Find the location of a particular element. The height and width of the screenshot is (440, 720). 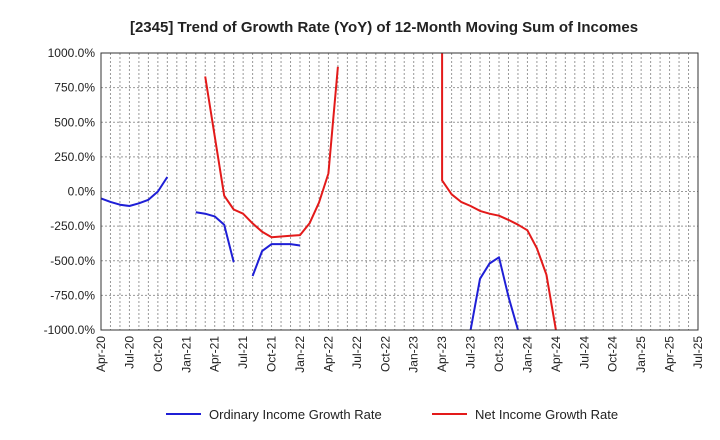

x-tick-label: Jan-24 is located at coordinates (527, 354).